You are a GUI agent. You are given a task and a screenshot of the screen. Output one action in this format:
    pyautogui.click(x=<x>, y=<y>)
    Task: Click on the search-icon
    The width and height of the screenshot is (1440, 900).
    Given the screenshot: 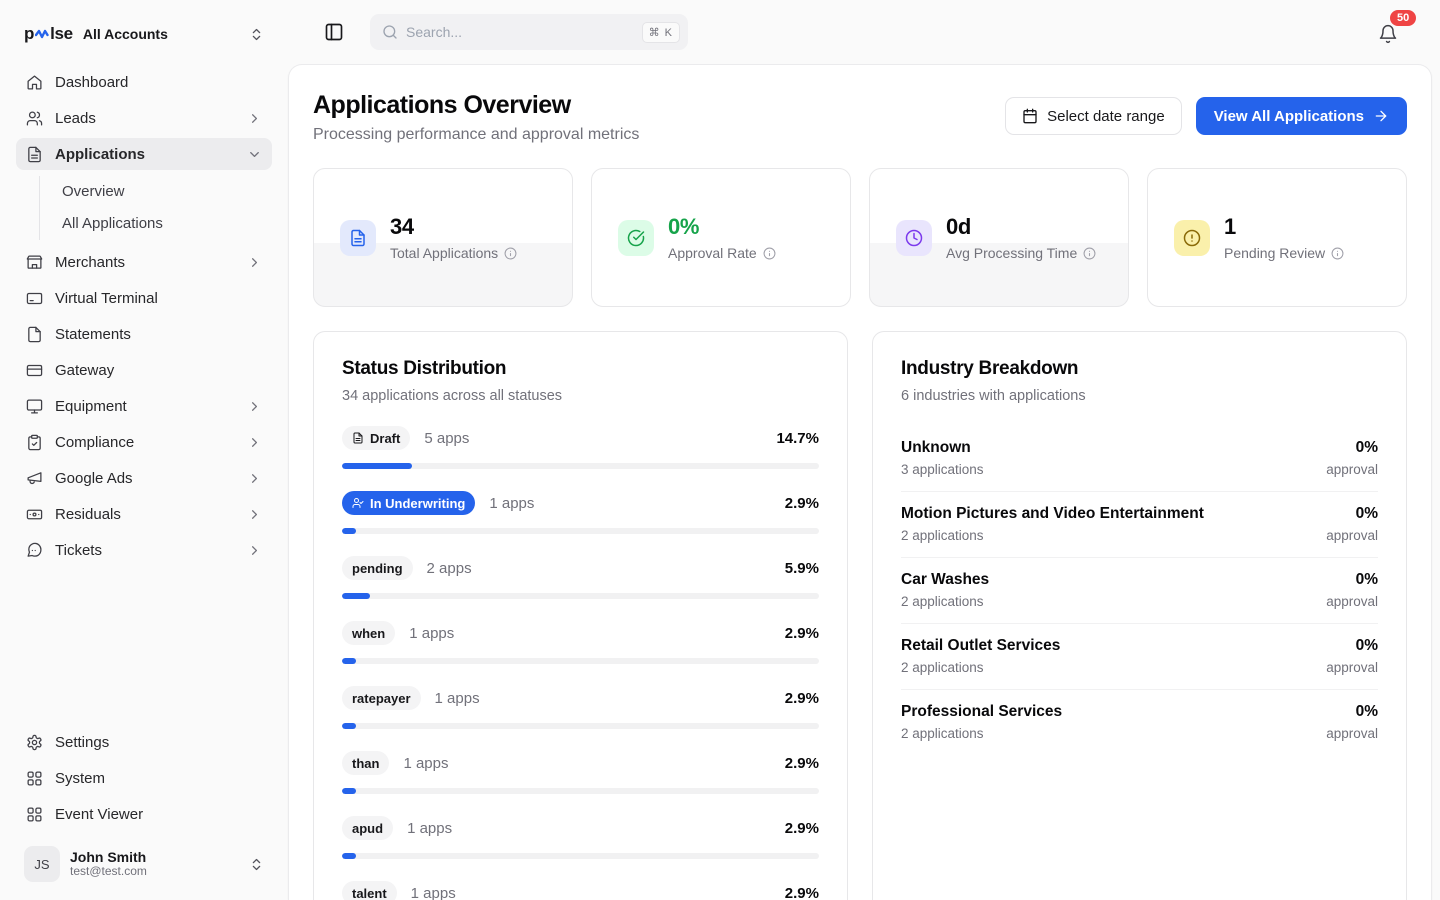 What is the action you would take?
    pyautogui.click(x=390, y=32)
    